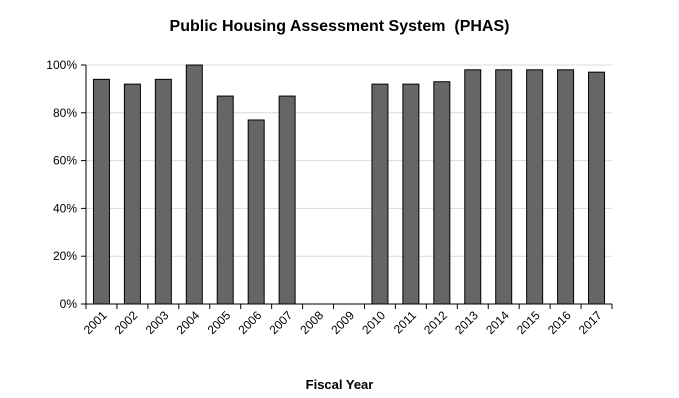 The height and width of the screenshot is (398, 679). Describe the element at coordinates (157, 322) in the screenshot. I see `x-tick-label: 2003` at that location.